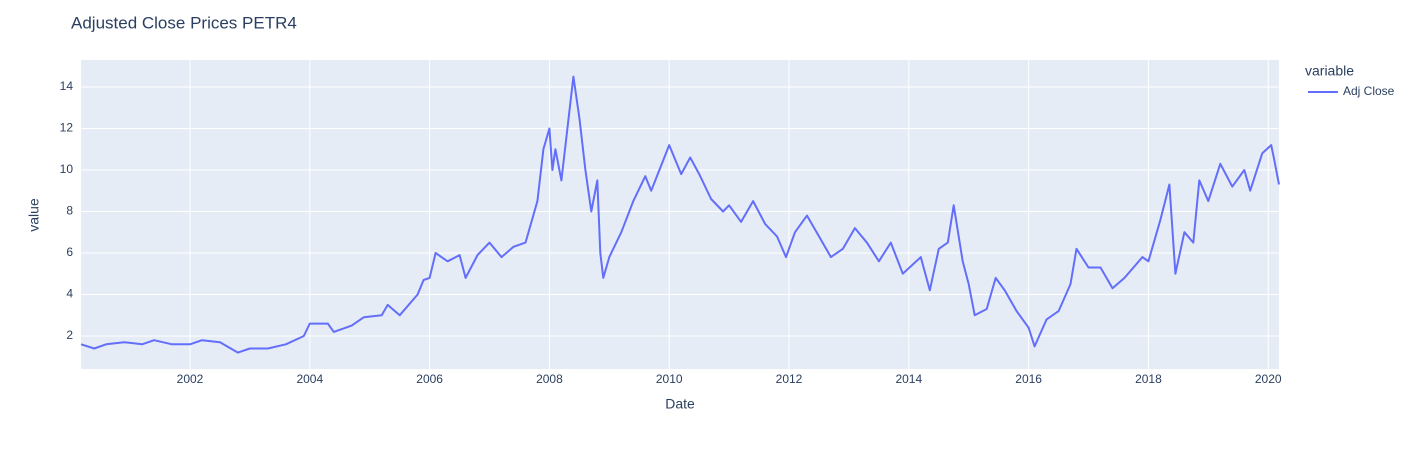 This screenshot has width=1418, height=455. Describe the element at coordinates (908, 379) in the screenshot. I see `x-tick-label: 2014` at that location.